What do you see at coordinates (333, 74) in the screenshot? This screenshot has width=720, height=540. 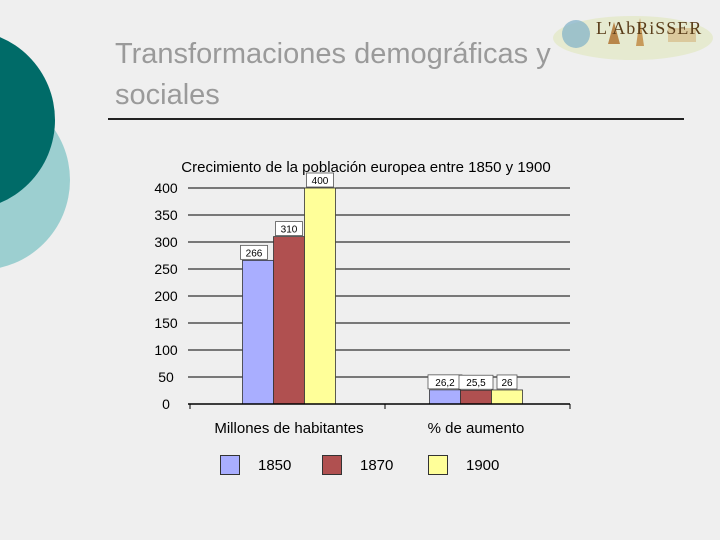 I see `slide-title: Transformaciones demográficas y sociales` at bounding box center [333, 74].